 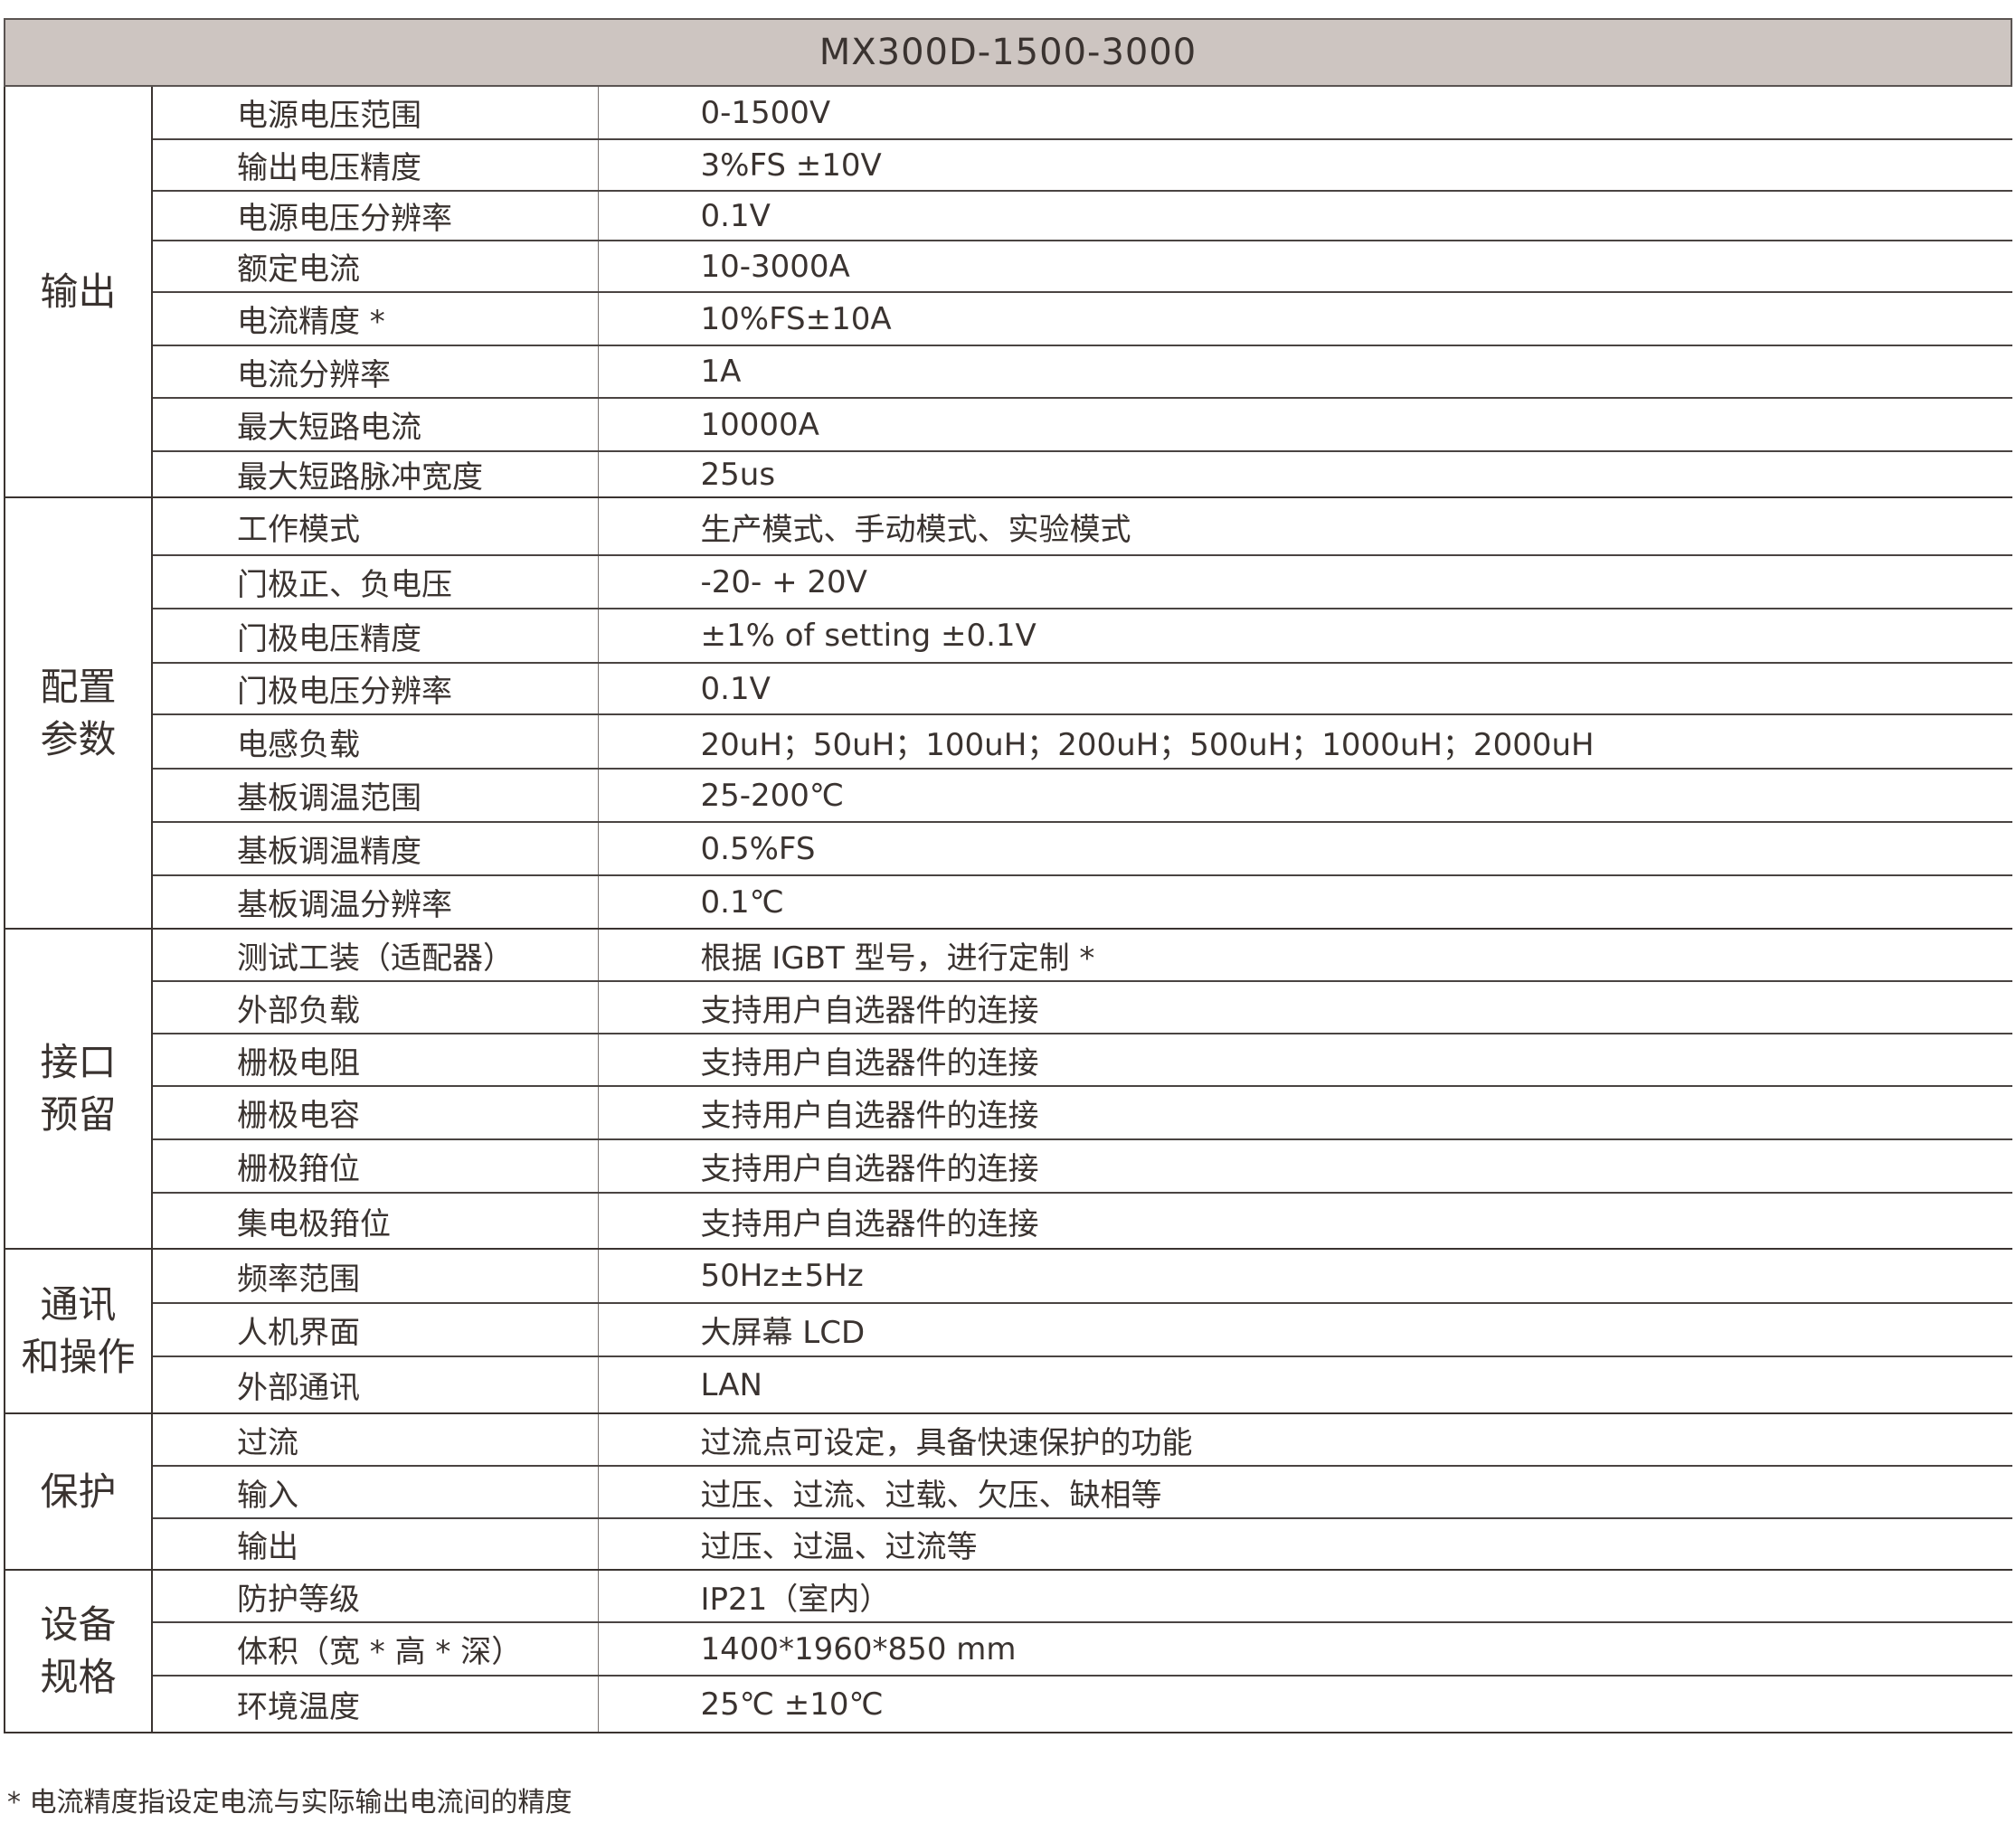 I want to click on param-label: 基板调温分辨率, so click(x=375, y=903).